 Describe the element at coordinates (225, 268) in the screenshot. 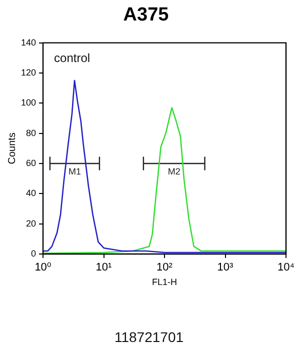

I see `x-tick-label: 10³` at that location.